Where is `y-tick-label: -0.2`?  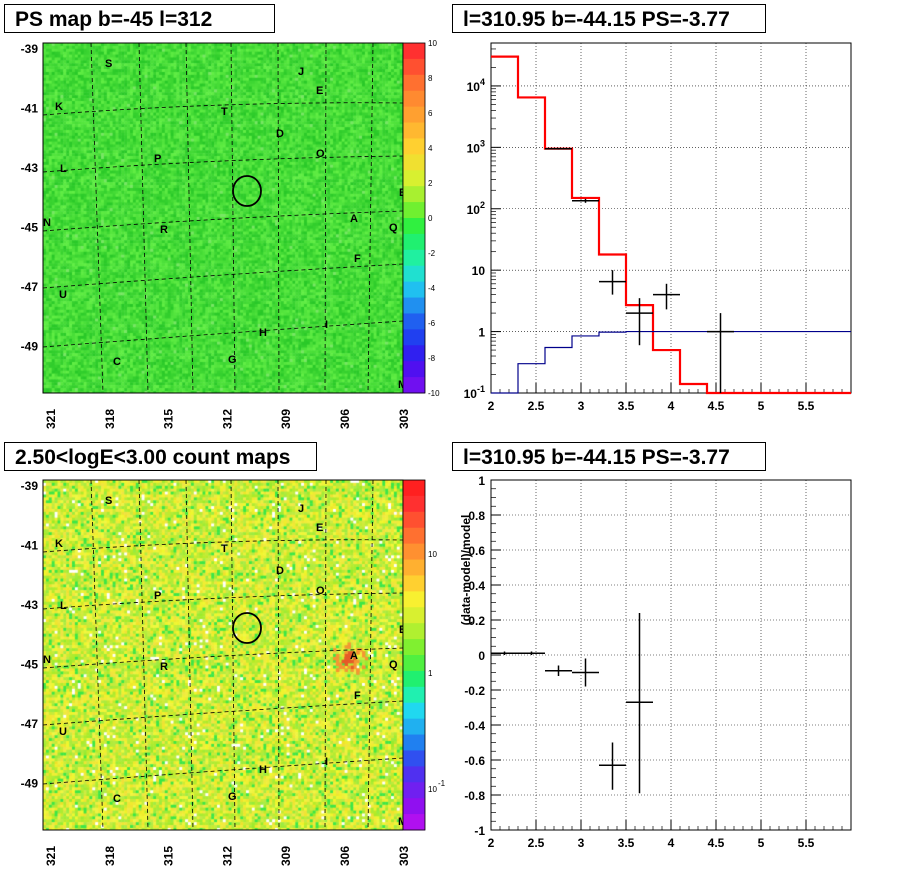 y-tick-label: -0.2 is located at coordinates (474, 691).